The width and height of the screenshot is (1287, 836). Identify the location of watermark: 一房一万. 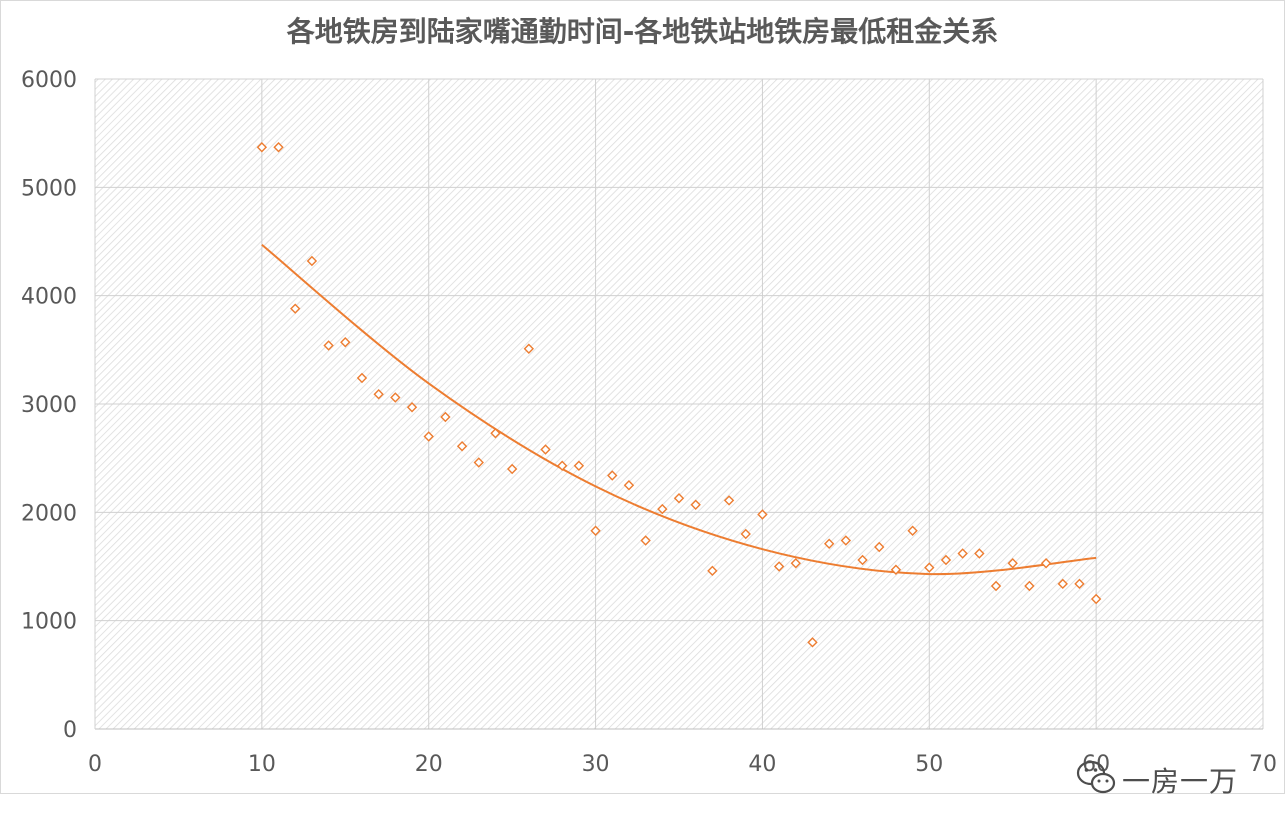
(1176, 777).